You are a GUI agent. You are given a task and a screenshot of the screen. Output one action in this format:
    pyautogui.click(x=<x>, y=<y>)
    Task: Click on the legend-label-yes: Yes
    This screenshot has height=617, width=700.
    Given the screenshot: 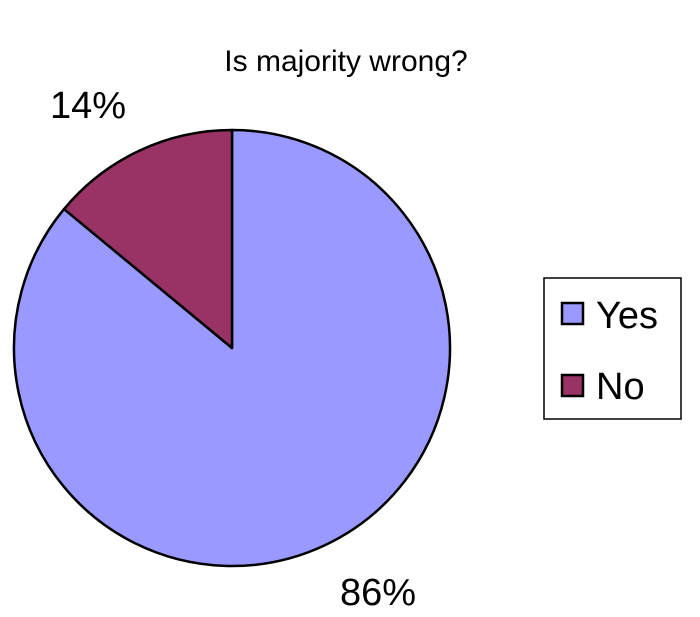 What is the action you would take?
    pyautogui.click(x=627, y=316)
    